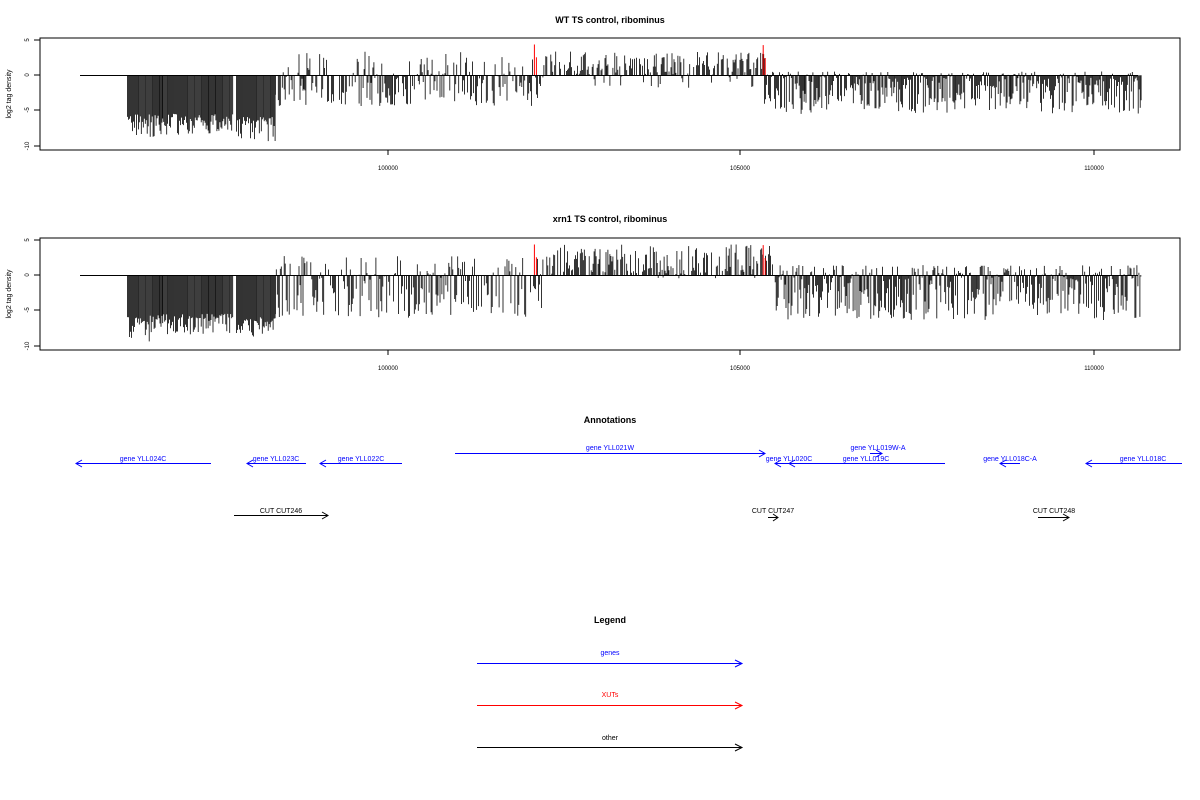 The height and width of the screenshot is (800, 1200). Describe the element at coordinates (610, 420) in the screenshot. I see `annotations-title: Annotations` at that location.